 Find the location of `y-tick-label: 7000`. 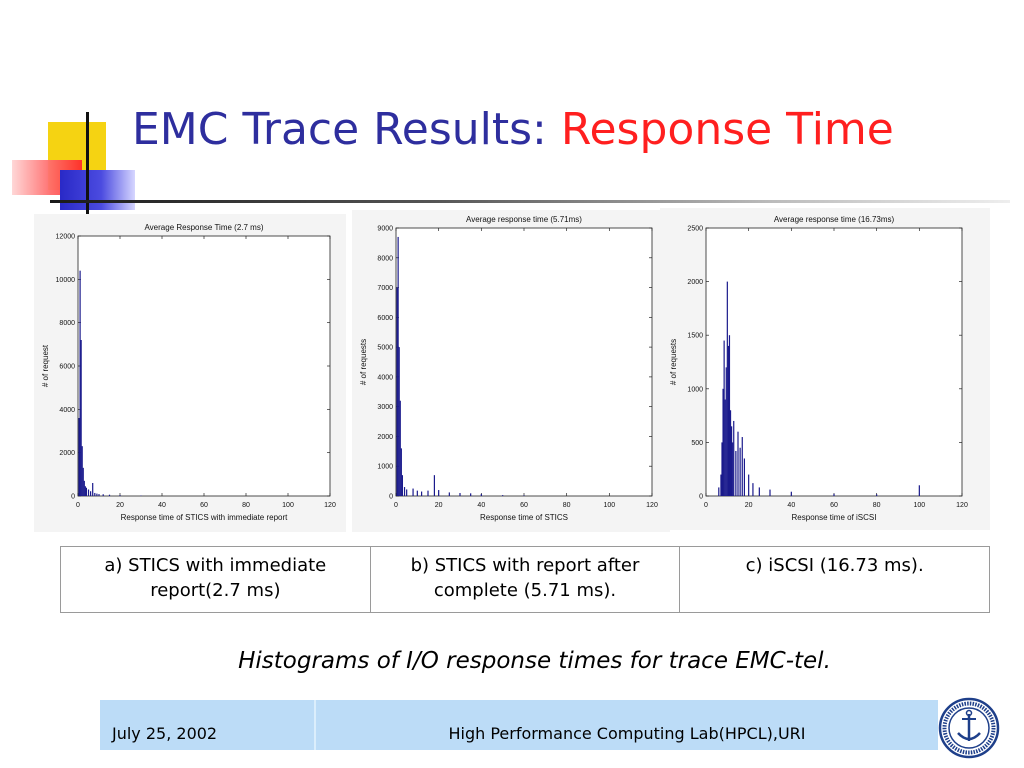

y-tick-label: 7000 is located at coordinates (385, 288).